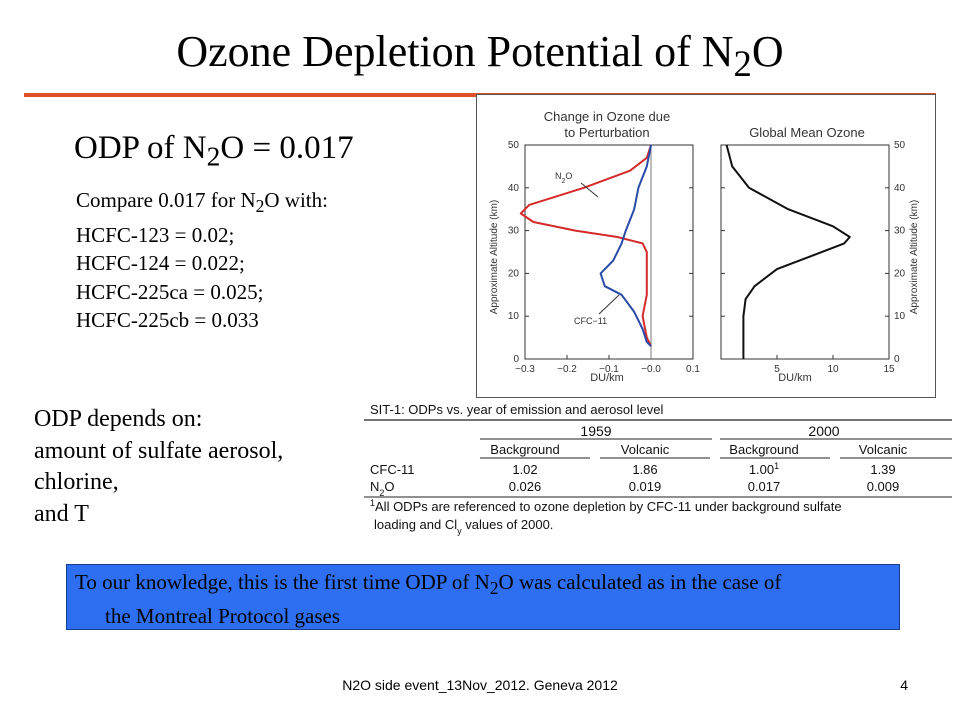  I want to click on right-plot-frame, so click(805, 252).